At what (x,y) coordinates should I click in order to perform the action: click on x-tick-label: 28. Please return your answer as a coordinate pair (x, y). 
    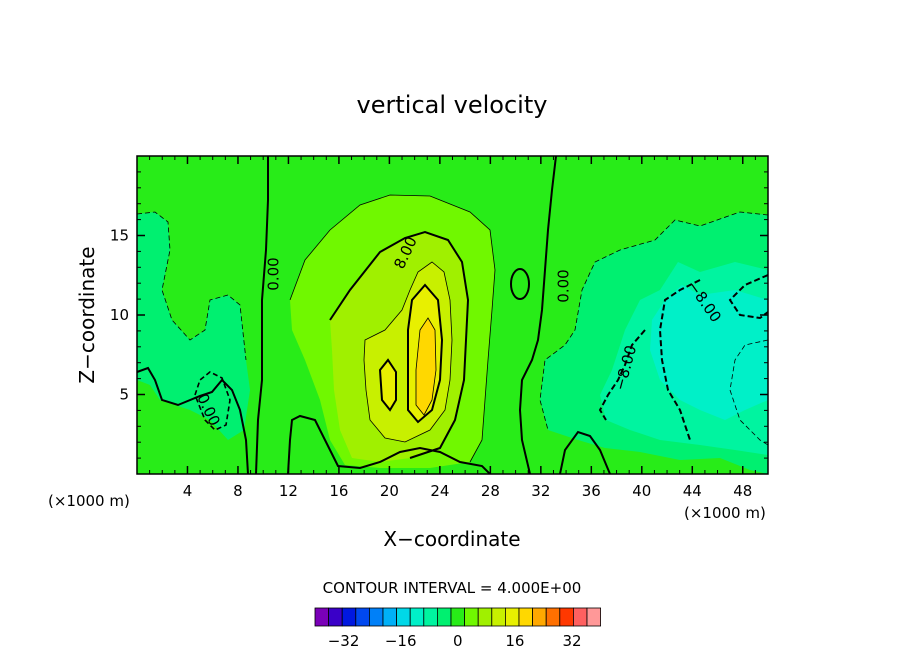
    Looking at the image, I should click on (490, 491).